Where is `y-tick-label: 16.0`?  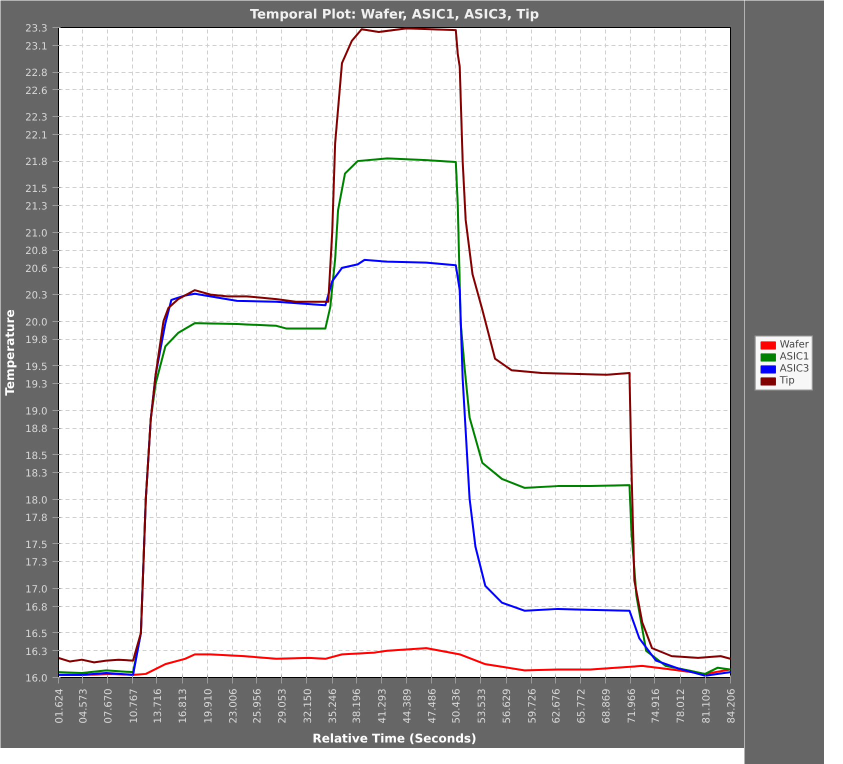
y-tick-label: 16.0 is located at coordinates (36, 679).